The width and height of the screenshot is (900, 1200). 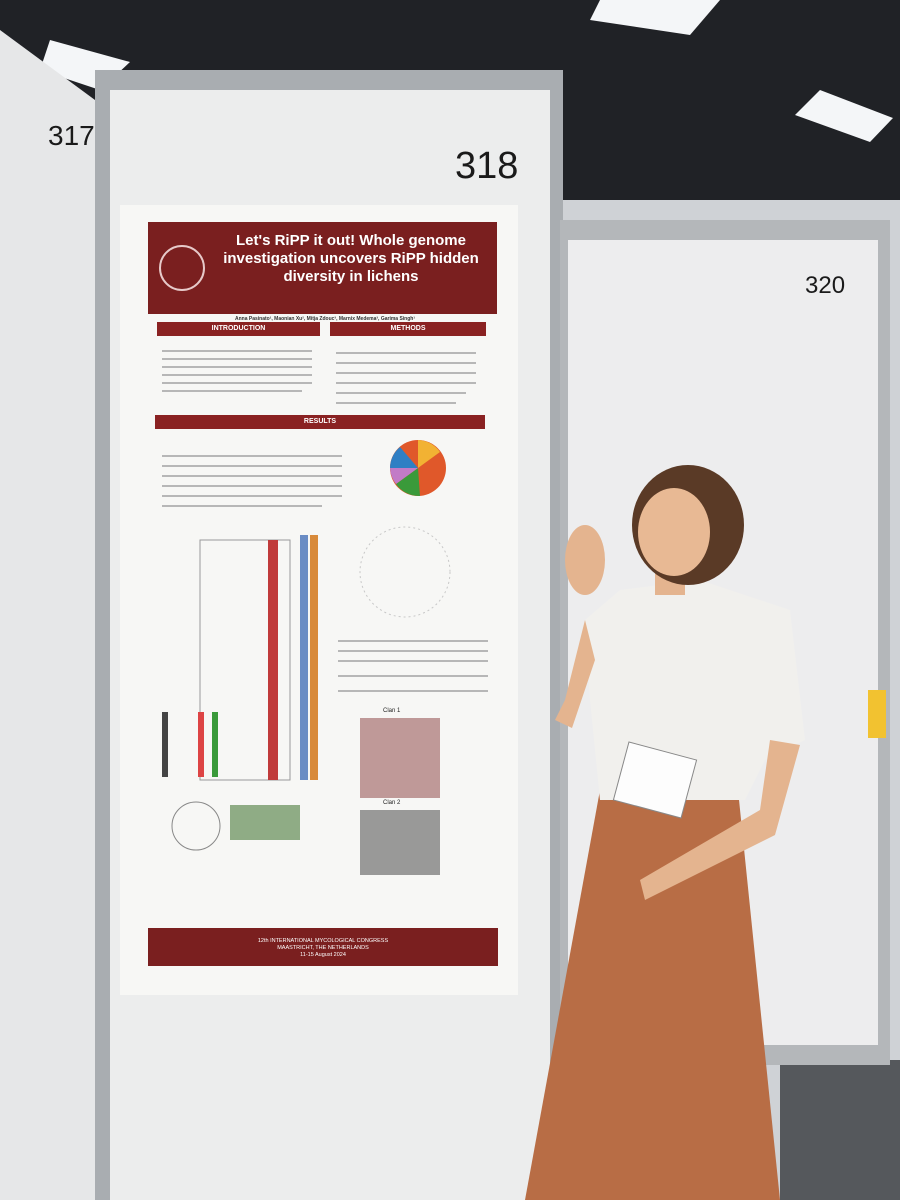 I want to click on figure-label: Clan 2, so click(x=392, y=803).